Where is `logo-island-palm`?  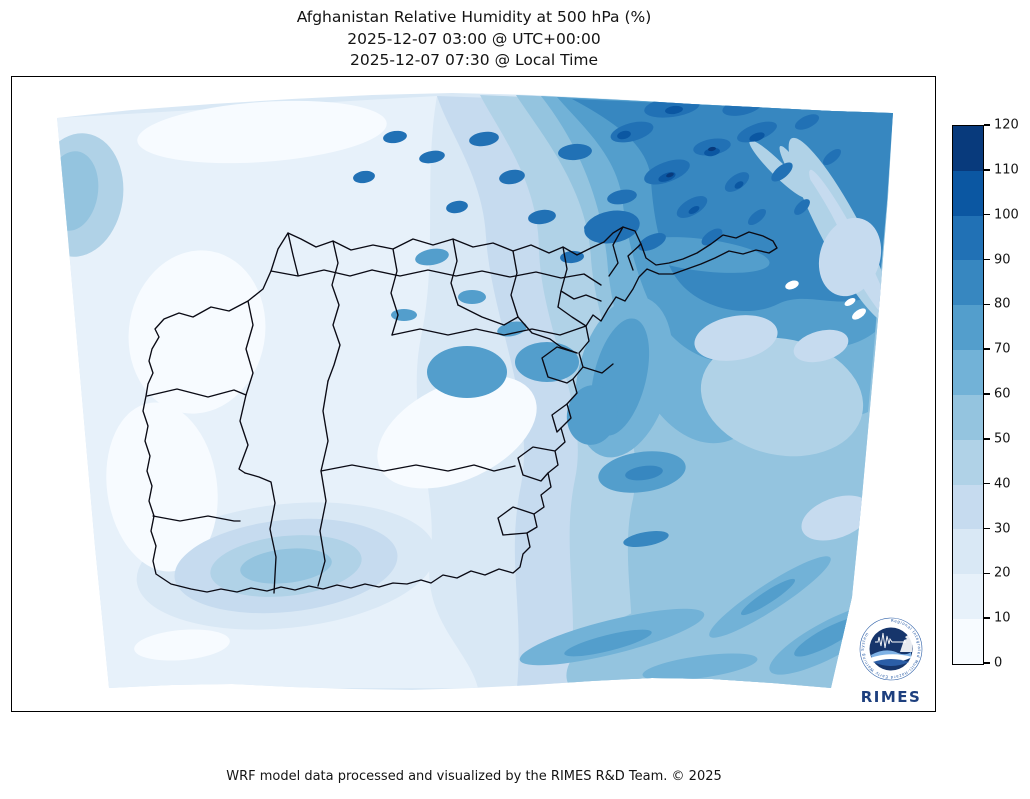
logo-island-palm is located at coordinates (906, 643).